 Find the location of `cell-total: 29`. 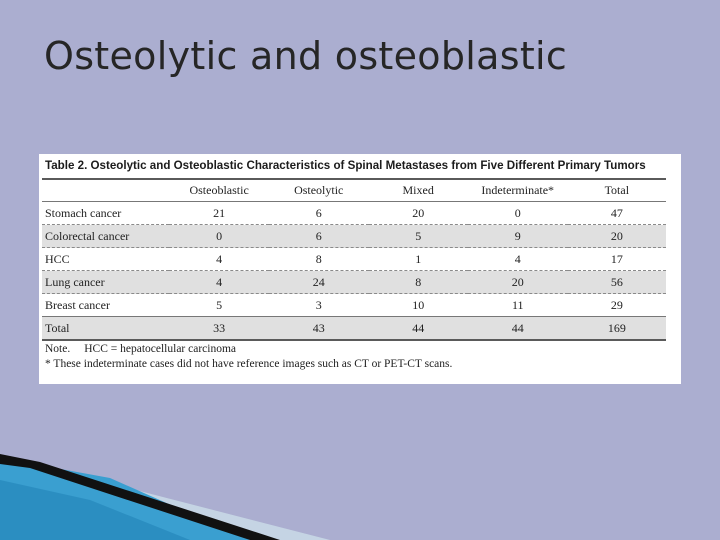

cell-total: 29 is located at coordinates (616, 304).